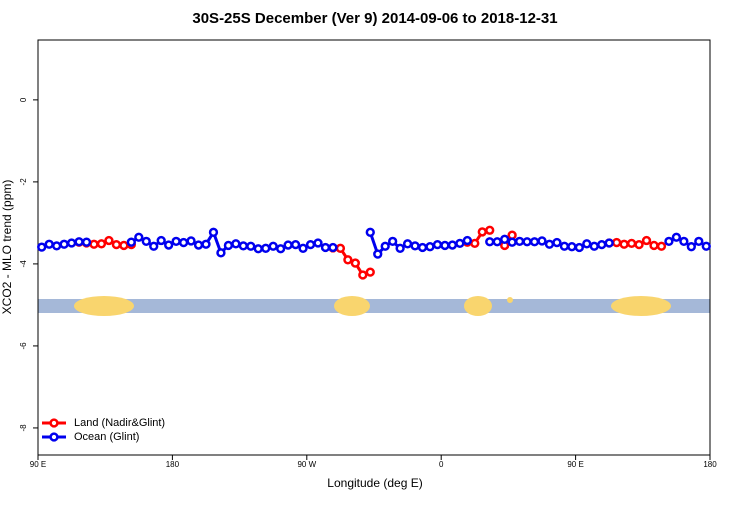 This screenshot has width=750, height=505. What do you see at coordinates (106, 437) in the screenshot?
I see `legend-label: Ocean (Glint)` at bounding box center [106, 437].